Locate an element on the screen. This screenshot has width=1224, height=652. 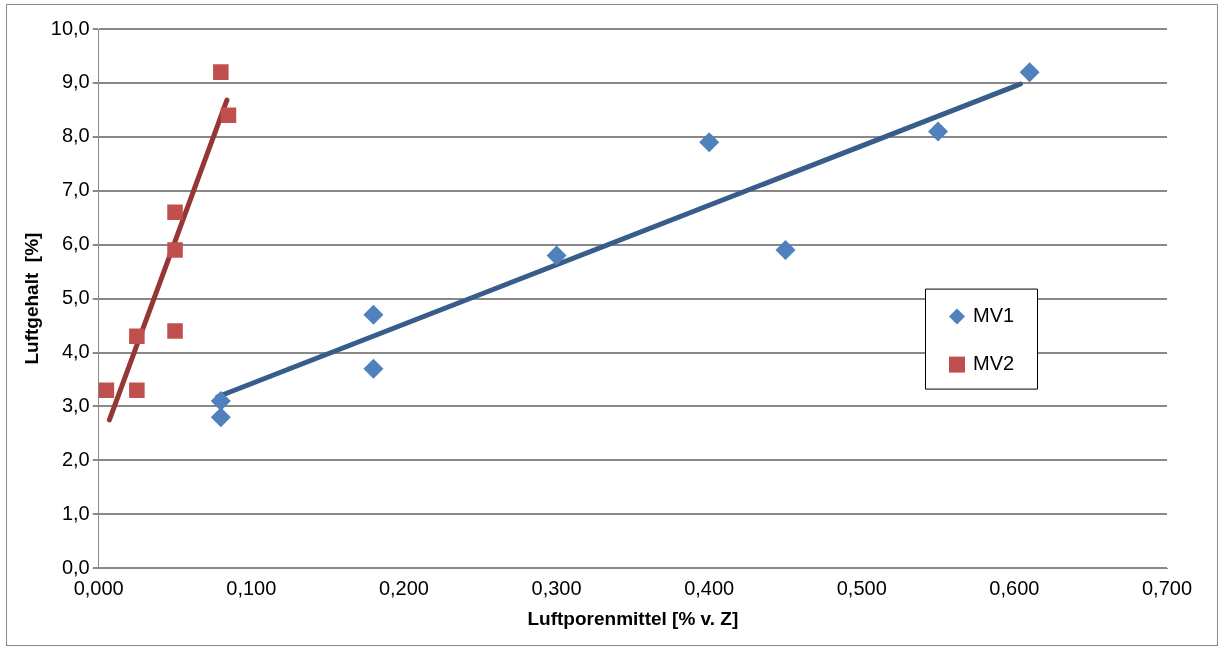
x-tick-label: 0,500 is located at coordinates (861, 587).